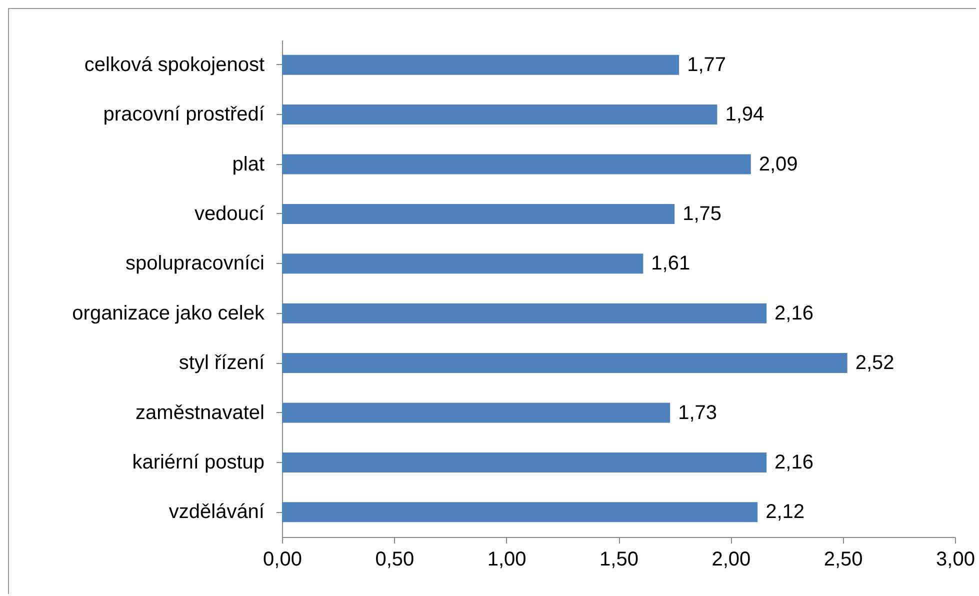 The image size is (979, 596). What do you see at coordinates (229, 213) in the screenshot?
I see `y-tick-label: vedoucí` at bounding box center [229, 213].